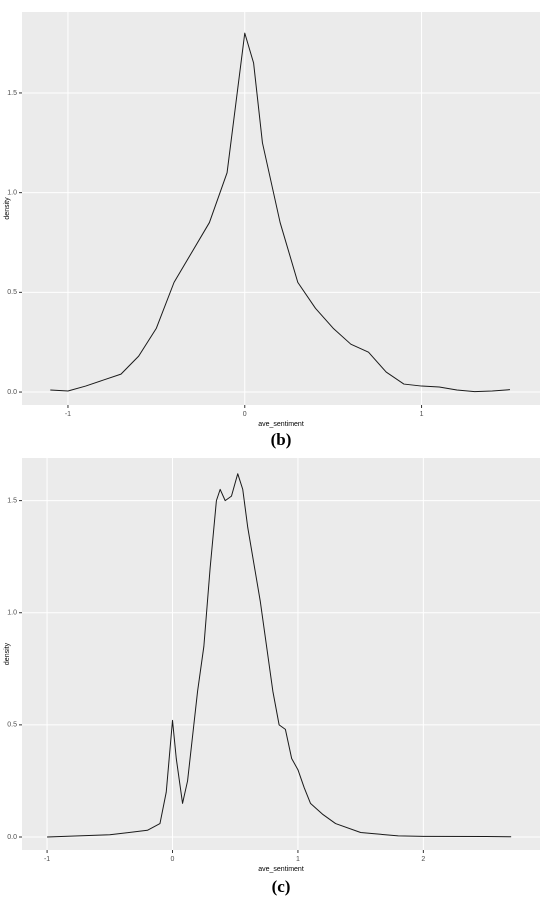 The image size is (550, 905). Describe the element at coordinates (281, 439) in the screenshot. I see `caption: (b)` at that location.